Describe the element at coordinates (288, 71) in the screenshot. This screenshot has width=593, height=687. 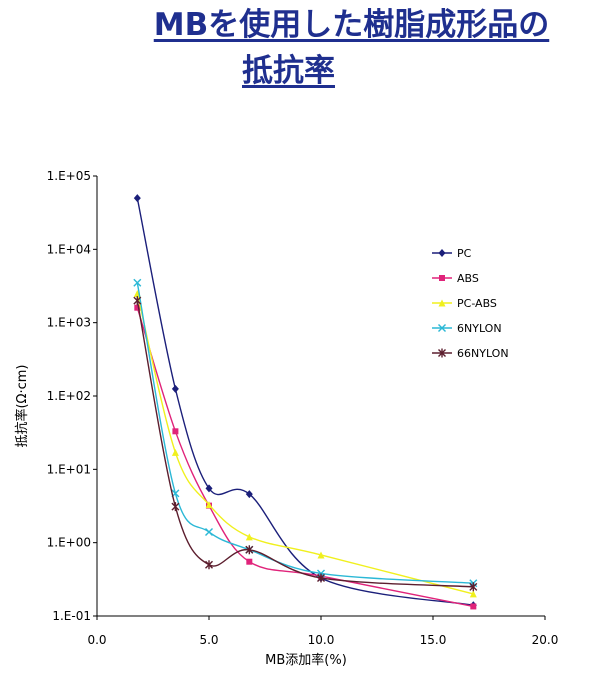
I see `chart-title-text-2: 抵抗率` at that location.